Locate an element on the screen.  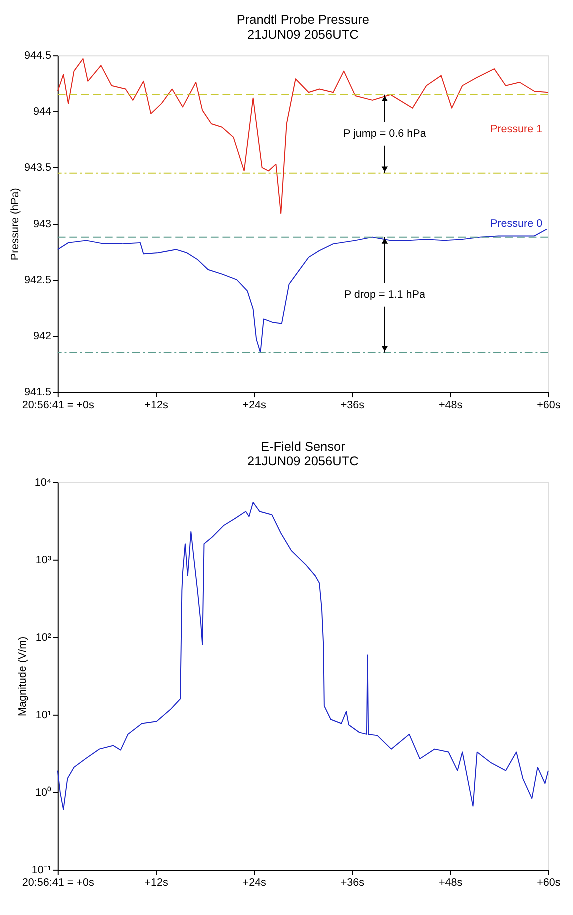
y-tick-label: 10⁻¹ is located at coordinates (42, 870).